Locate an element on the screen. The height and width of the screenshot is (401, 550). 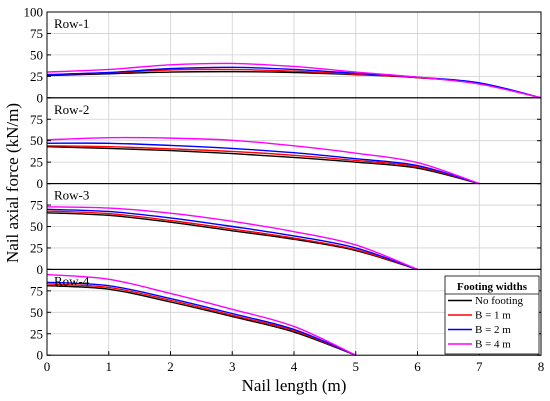
x-tick-label: 5 is located at coordinates (356, 366).